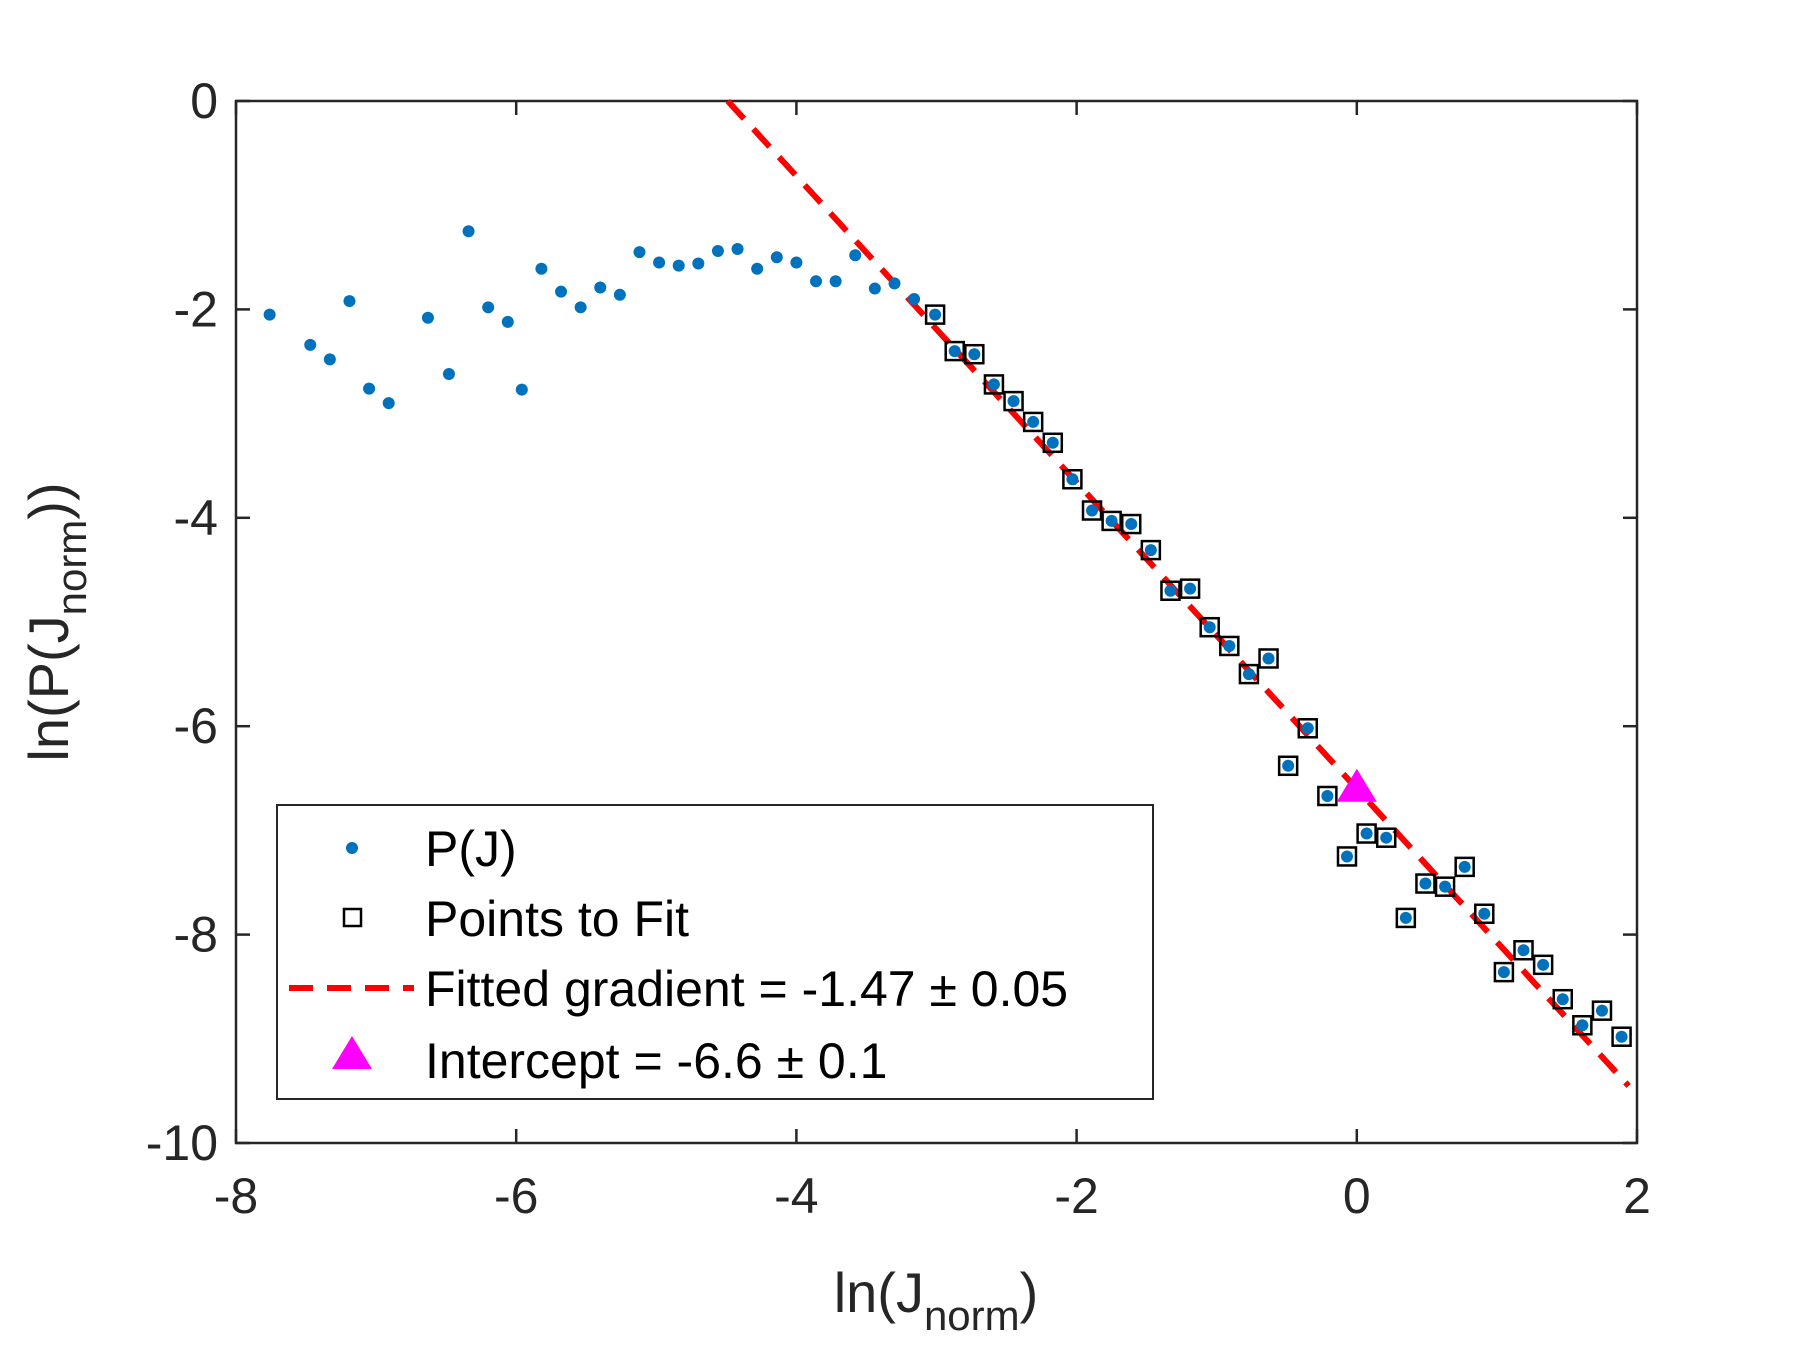  What do you see at coordinates (936, 1300) in the screenshot?
I see `x-axis-label: ln(Jnorm)` at bounding box center [936, 1300].